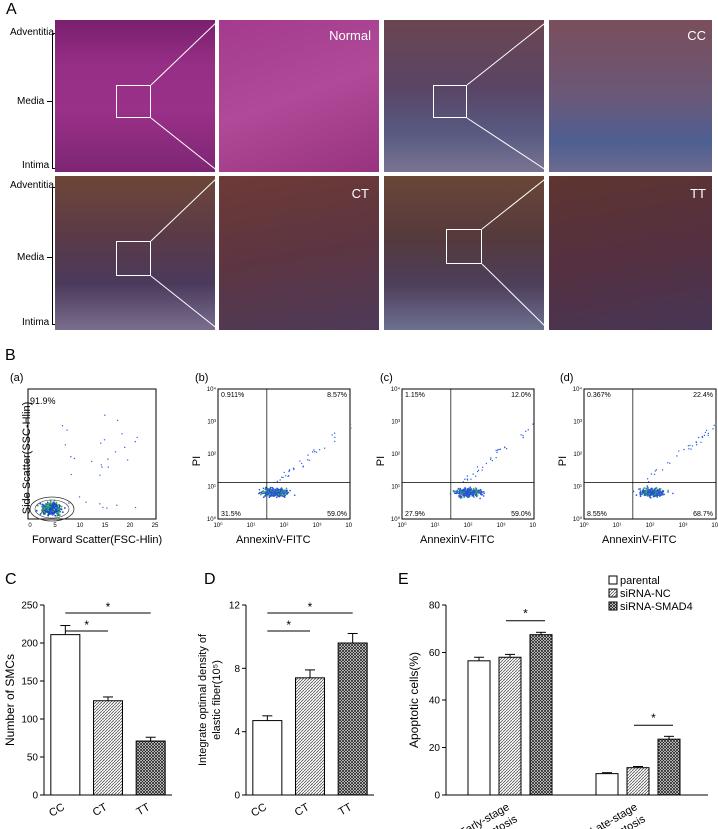  Describe the element at coordinates (563, 461) in the screenshot. I see `flow-ylabel: PI` at that location.